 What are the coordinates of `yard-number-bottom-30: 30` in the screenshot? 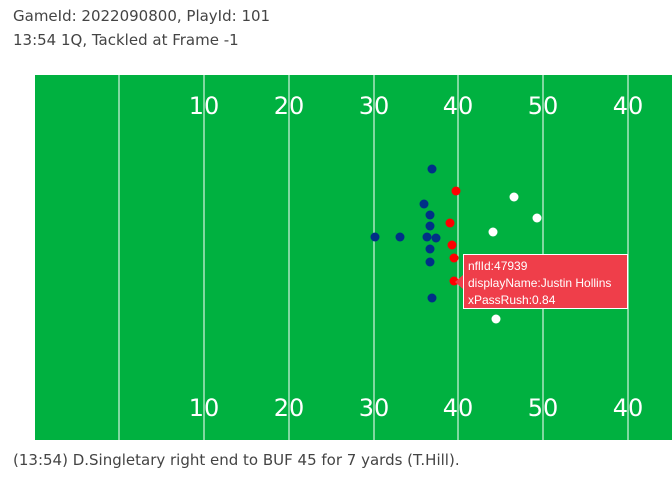 It's located at (374, 408).